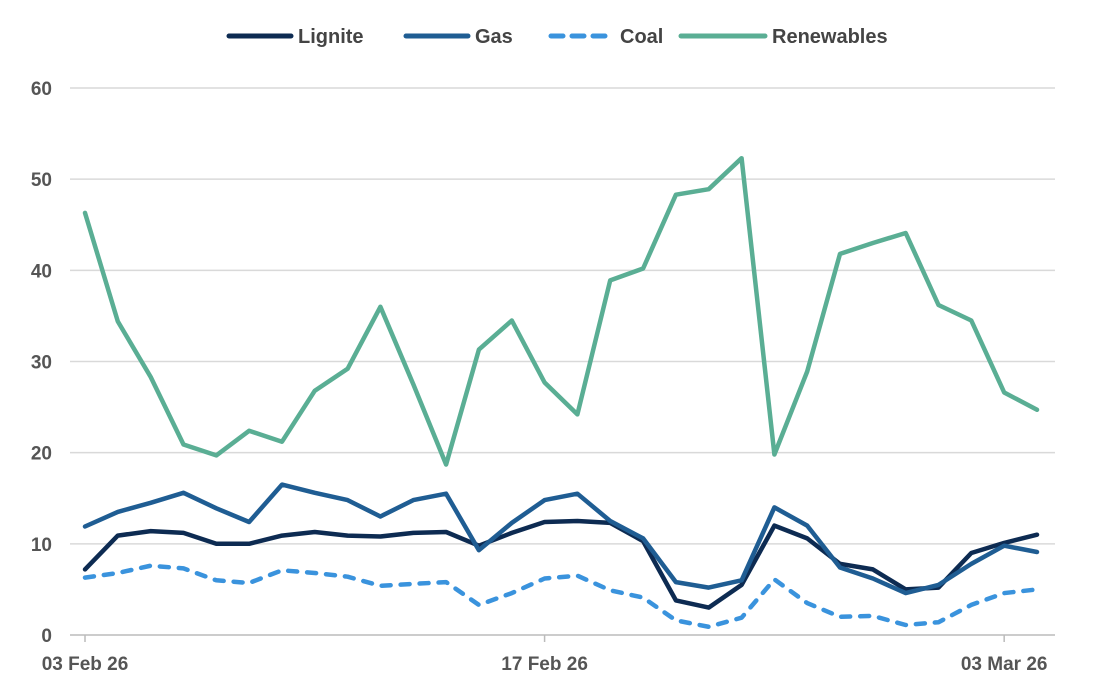 Image resolution: width=1117 pixels, height=700 pixels. I want to click on y-tick-label: 40, so click(41, 271).